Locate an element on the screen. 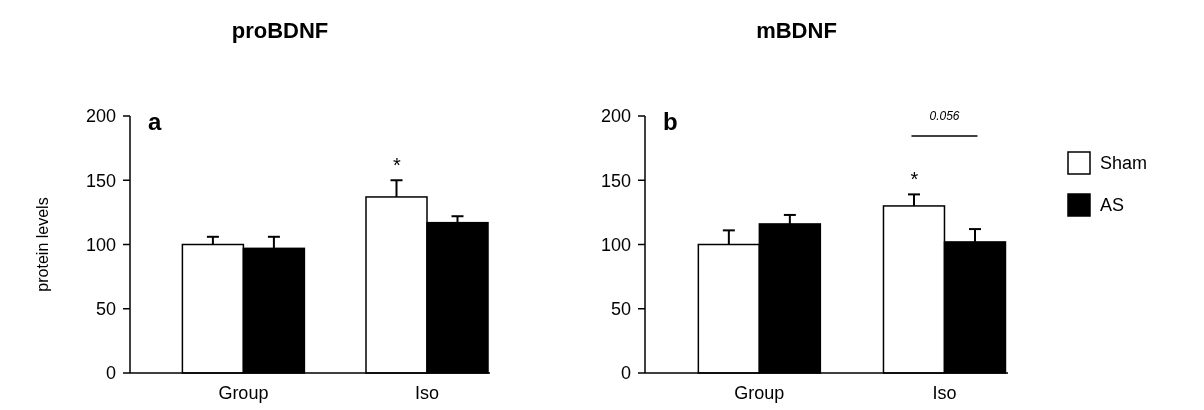  chart-title: mBDNF is located at coordinates (796, 30).